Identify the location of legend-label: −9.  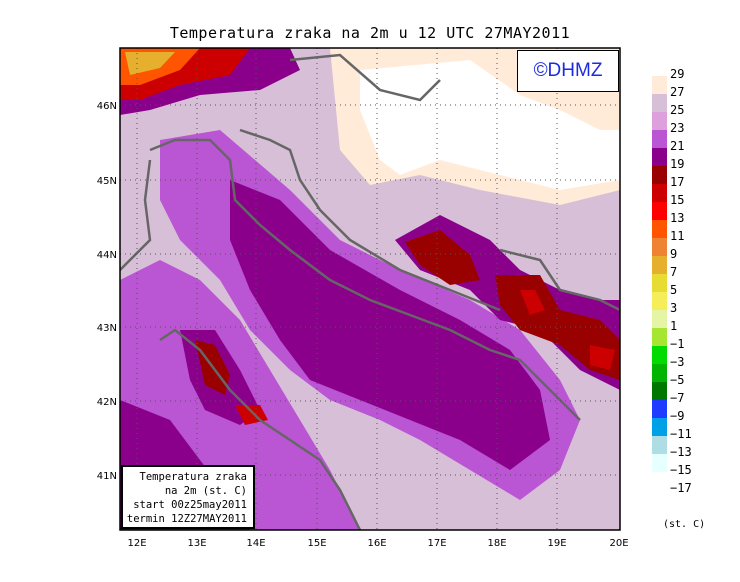
(677, 416).